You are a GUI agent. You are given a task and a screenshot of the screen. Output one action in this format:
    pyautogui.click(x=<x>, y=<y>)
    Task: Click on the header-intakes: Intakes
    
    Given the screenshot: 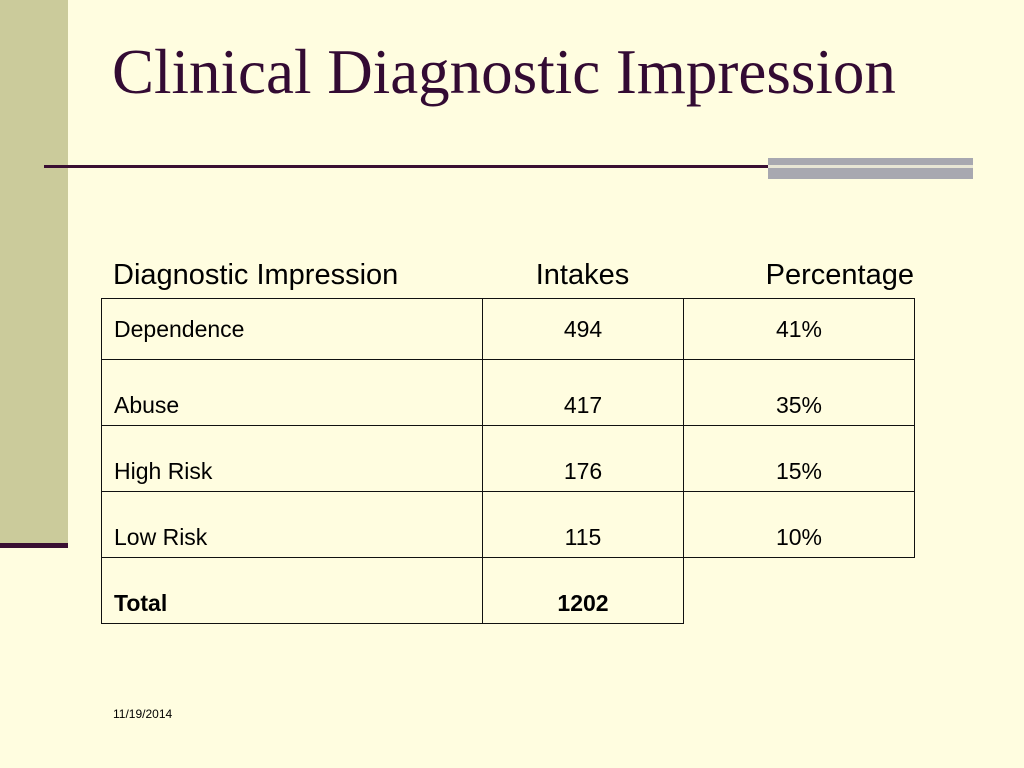 What is the action you would take?
    pyautogui.click(x=582, y=275)
    